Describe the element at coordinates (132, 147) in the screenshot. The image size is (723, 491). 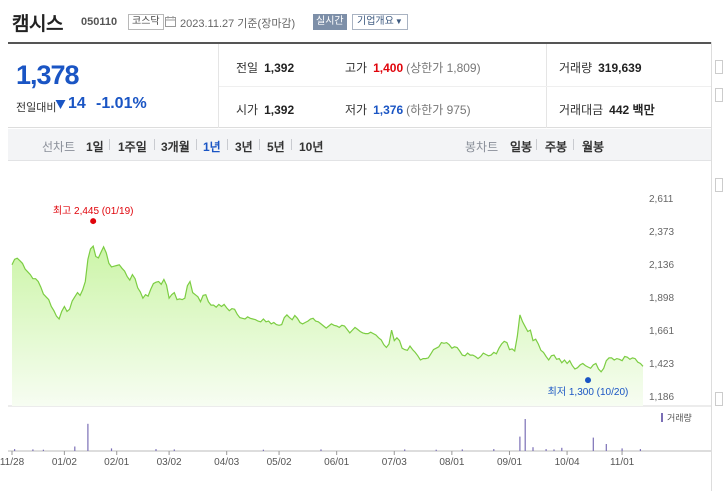
I see `period-1w: 1주일` at that location.